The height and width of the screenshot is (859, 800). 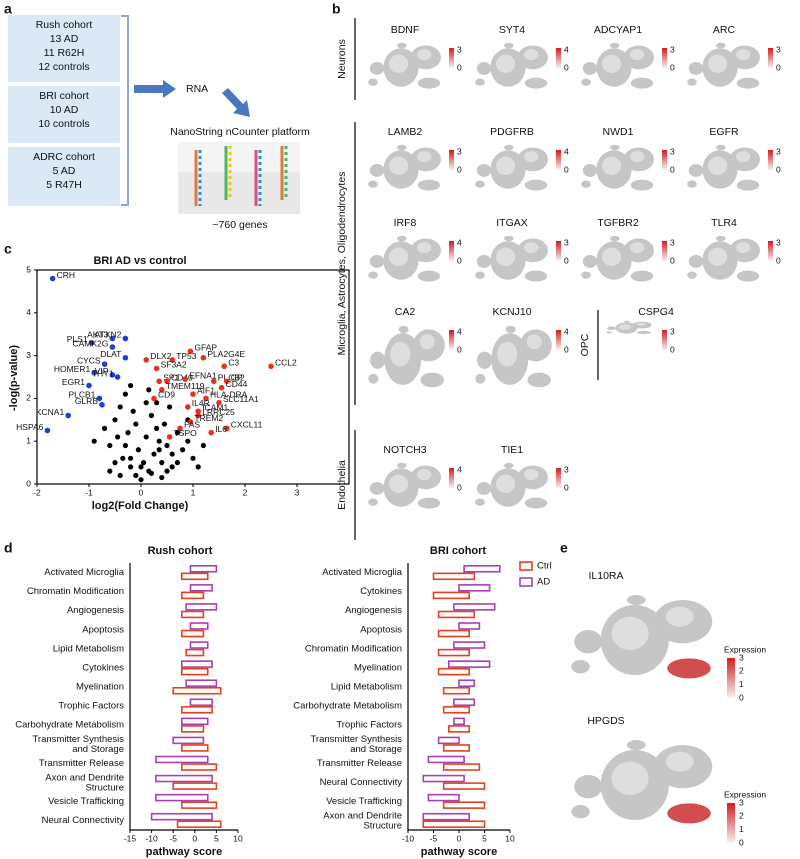 What do you see at coordinates (336, 9) in the screenshot?
I see `panel-letter: b` at bounding box center [336, 9].